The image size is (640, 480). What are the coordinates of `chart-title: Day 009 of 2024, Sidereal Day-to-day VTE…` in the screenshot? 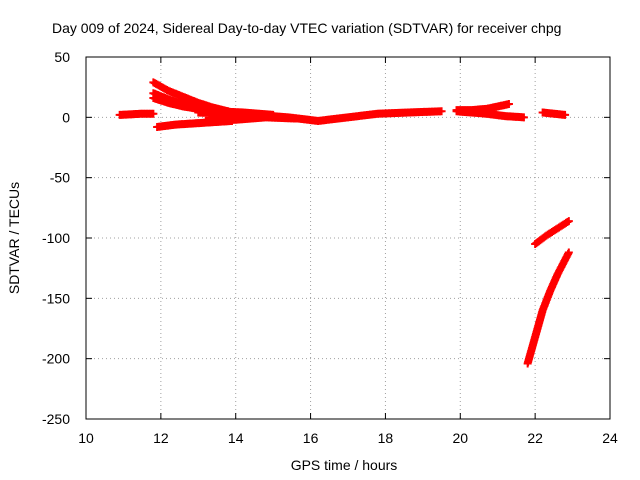 It's located at (306, 28).